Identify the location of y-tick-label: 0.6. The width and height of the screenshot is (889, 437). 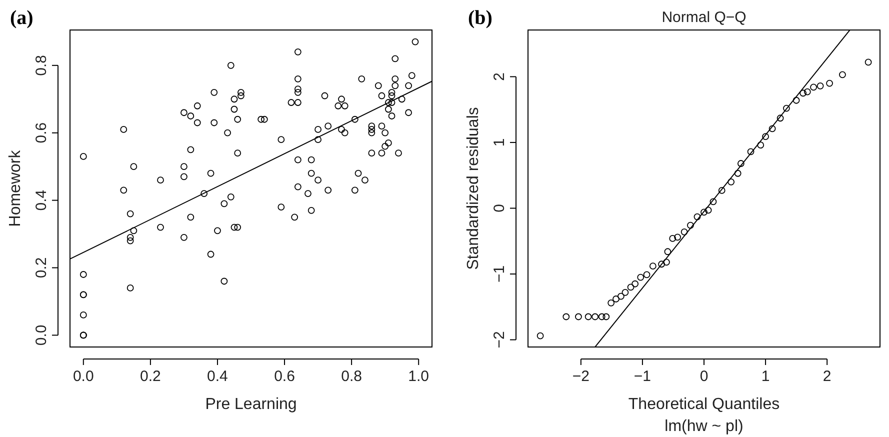
(41, 133).